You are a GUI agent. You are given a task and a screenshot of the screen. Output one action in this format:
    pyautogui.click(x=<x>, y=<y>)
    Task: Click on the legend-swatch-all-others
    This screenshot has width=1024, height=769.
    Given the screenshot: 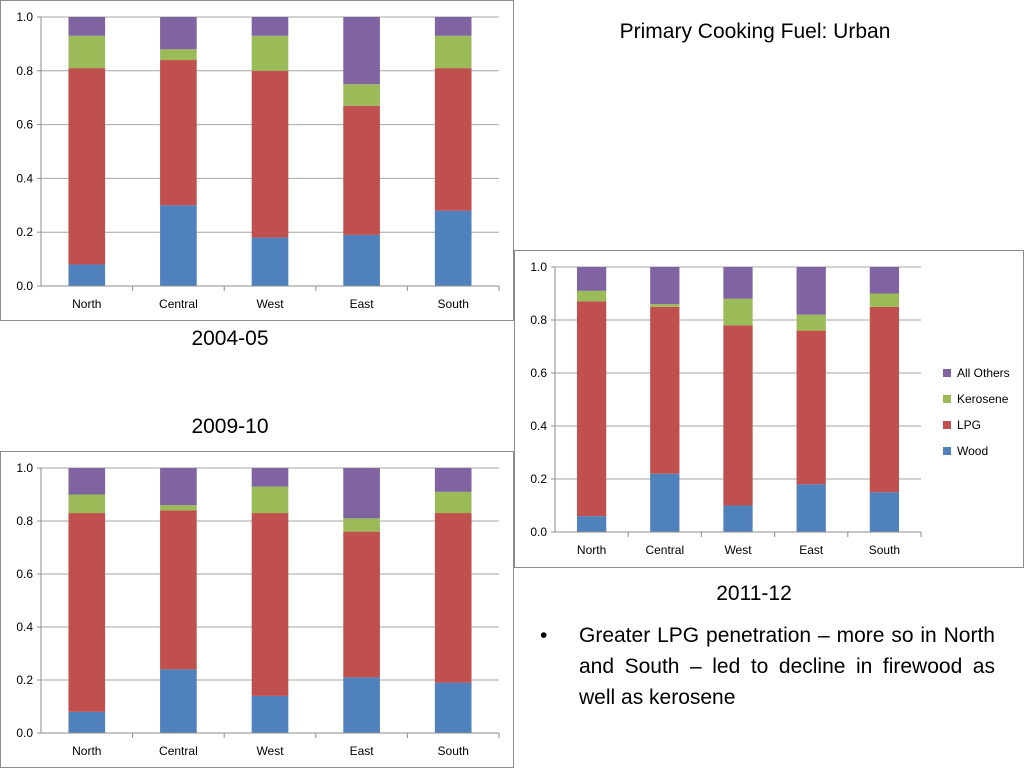 What is the action you would take?
    pyautogui.click(x=947, y=373)
    